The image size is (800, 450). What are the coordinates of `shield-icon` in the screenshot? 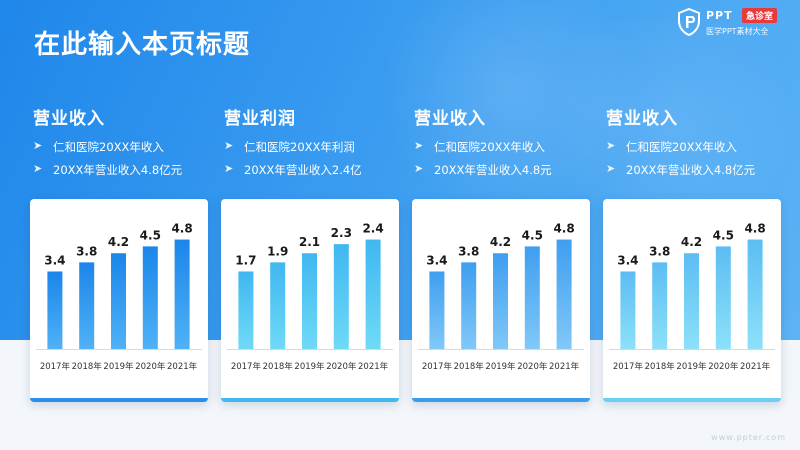 It's located at (689, 22).